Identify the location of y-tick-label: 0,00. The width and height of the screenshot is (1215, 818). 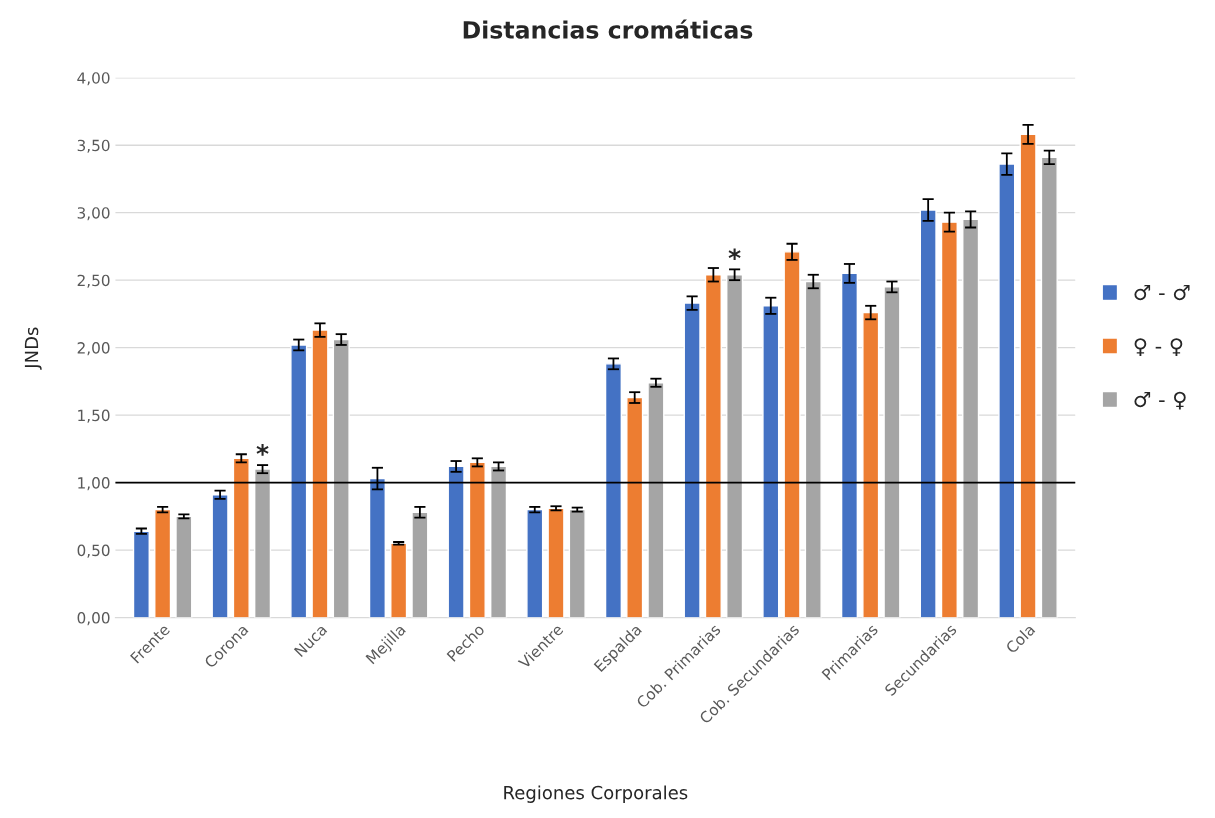
(93, 619).